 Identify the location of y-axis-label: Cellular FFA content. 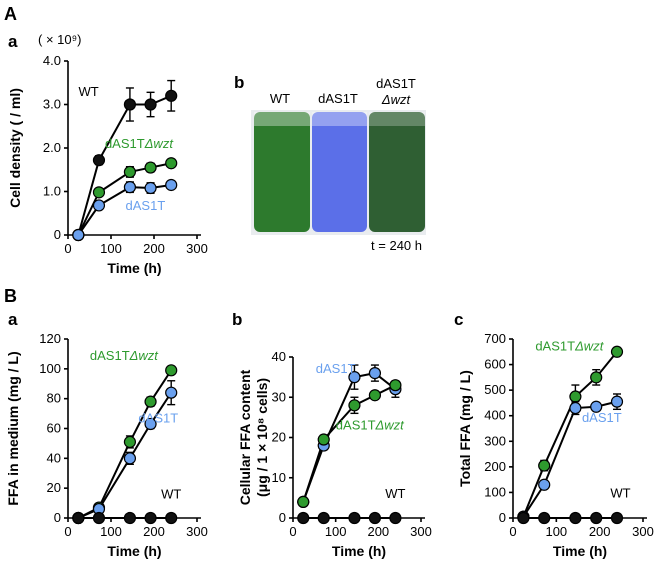
(245, 437).